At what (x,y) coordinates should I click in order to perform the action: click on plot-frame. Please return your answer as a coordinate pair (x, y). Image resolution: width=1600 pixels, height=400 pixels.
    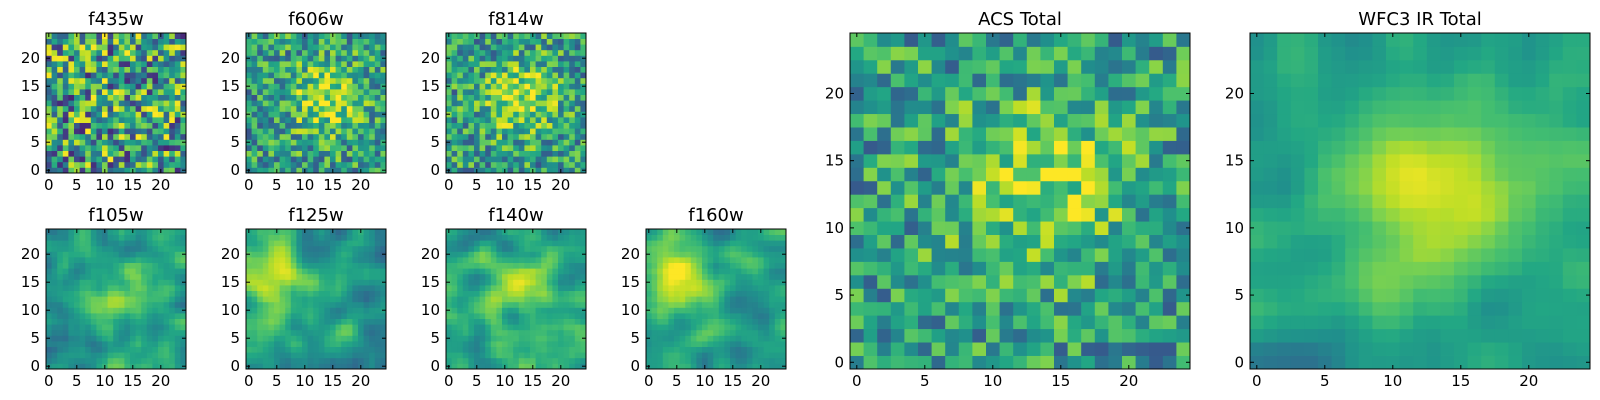
    Looking at the image, I should click on (516, 103).